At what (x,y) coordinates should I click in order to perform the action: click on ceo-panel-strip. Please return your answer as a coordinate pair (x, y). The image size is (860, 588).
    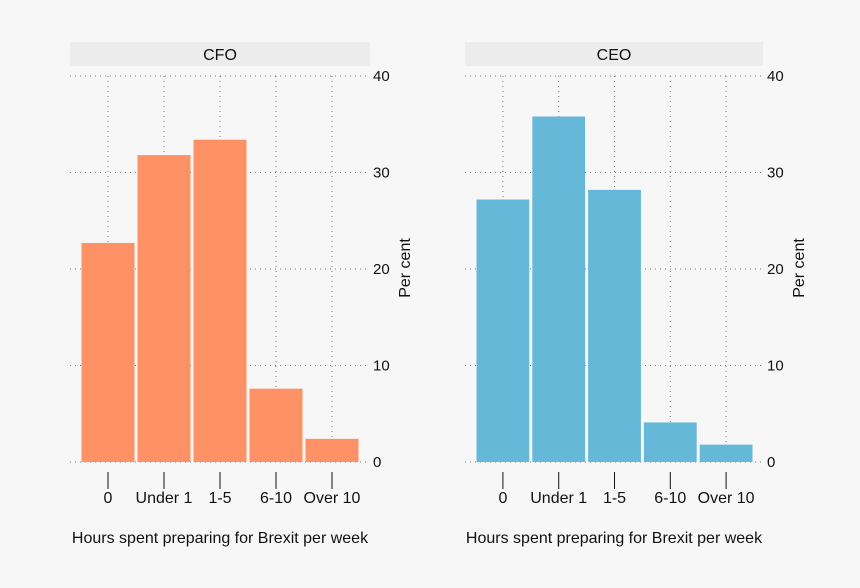
    Looking at the image, I should click on (614, 54).